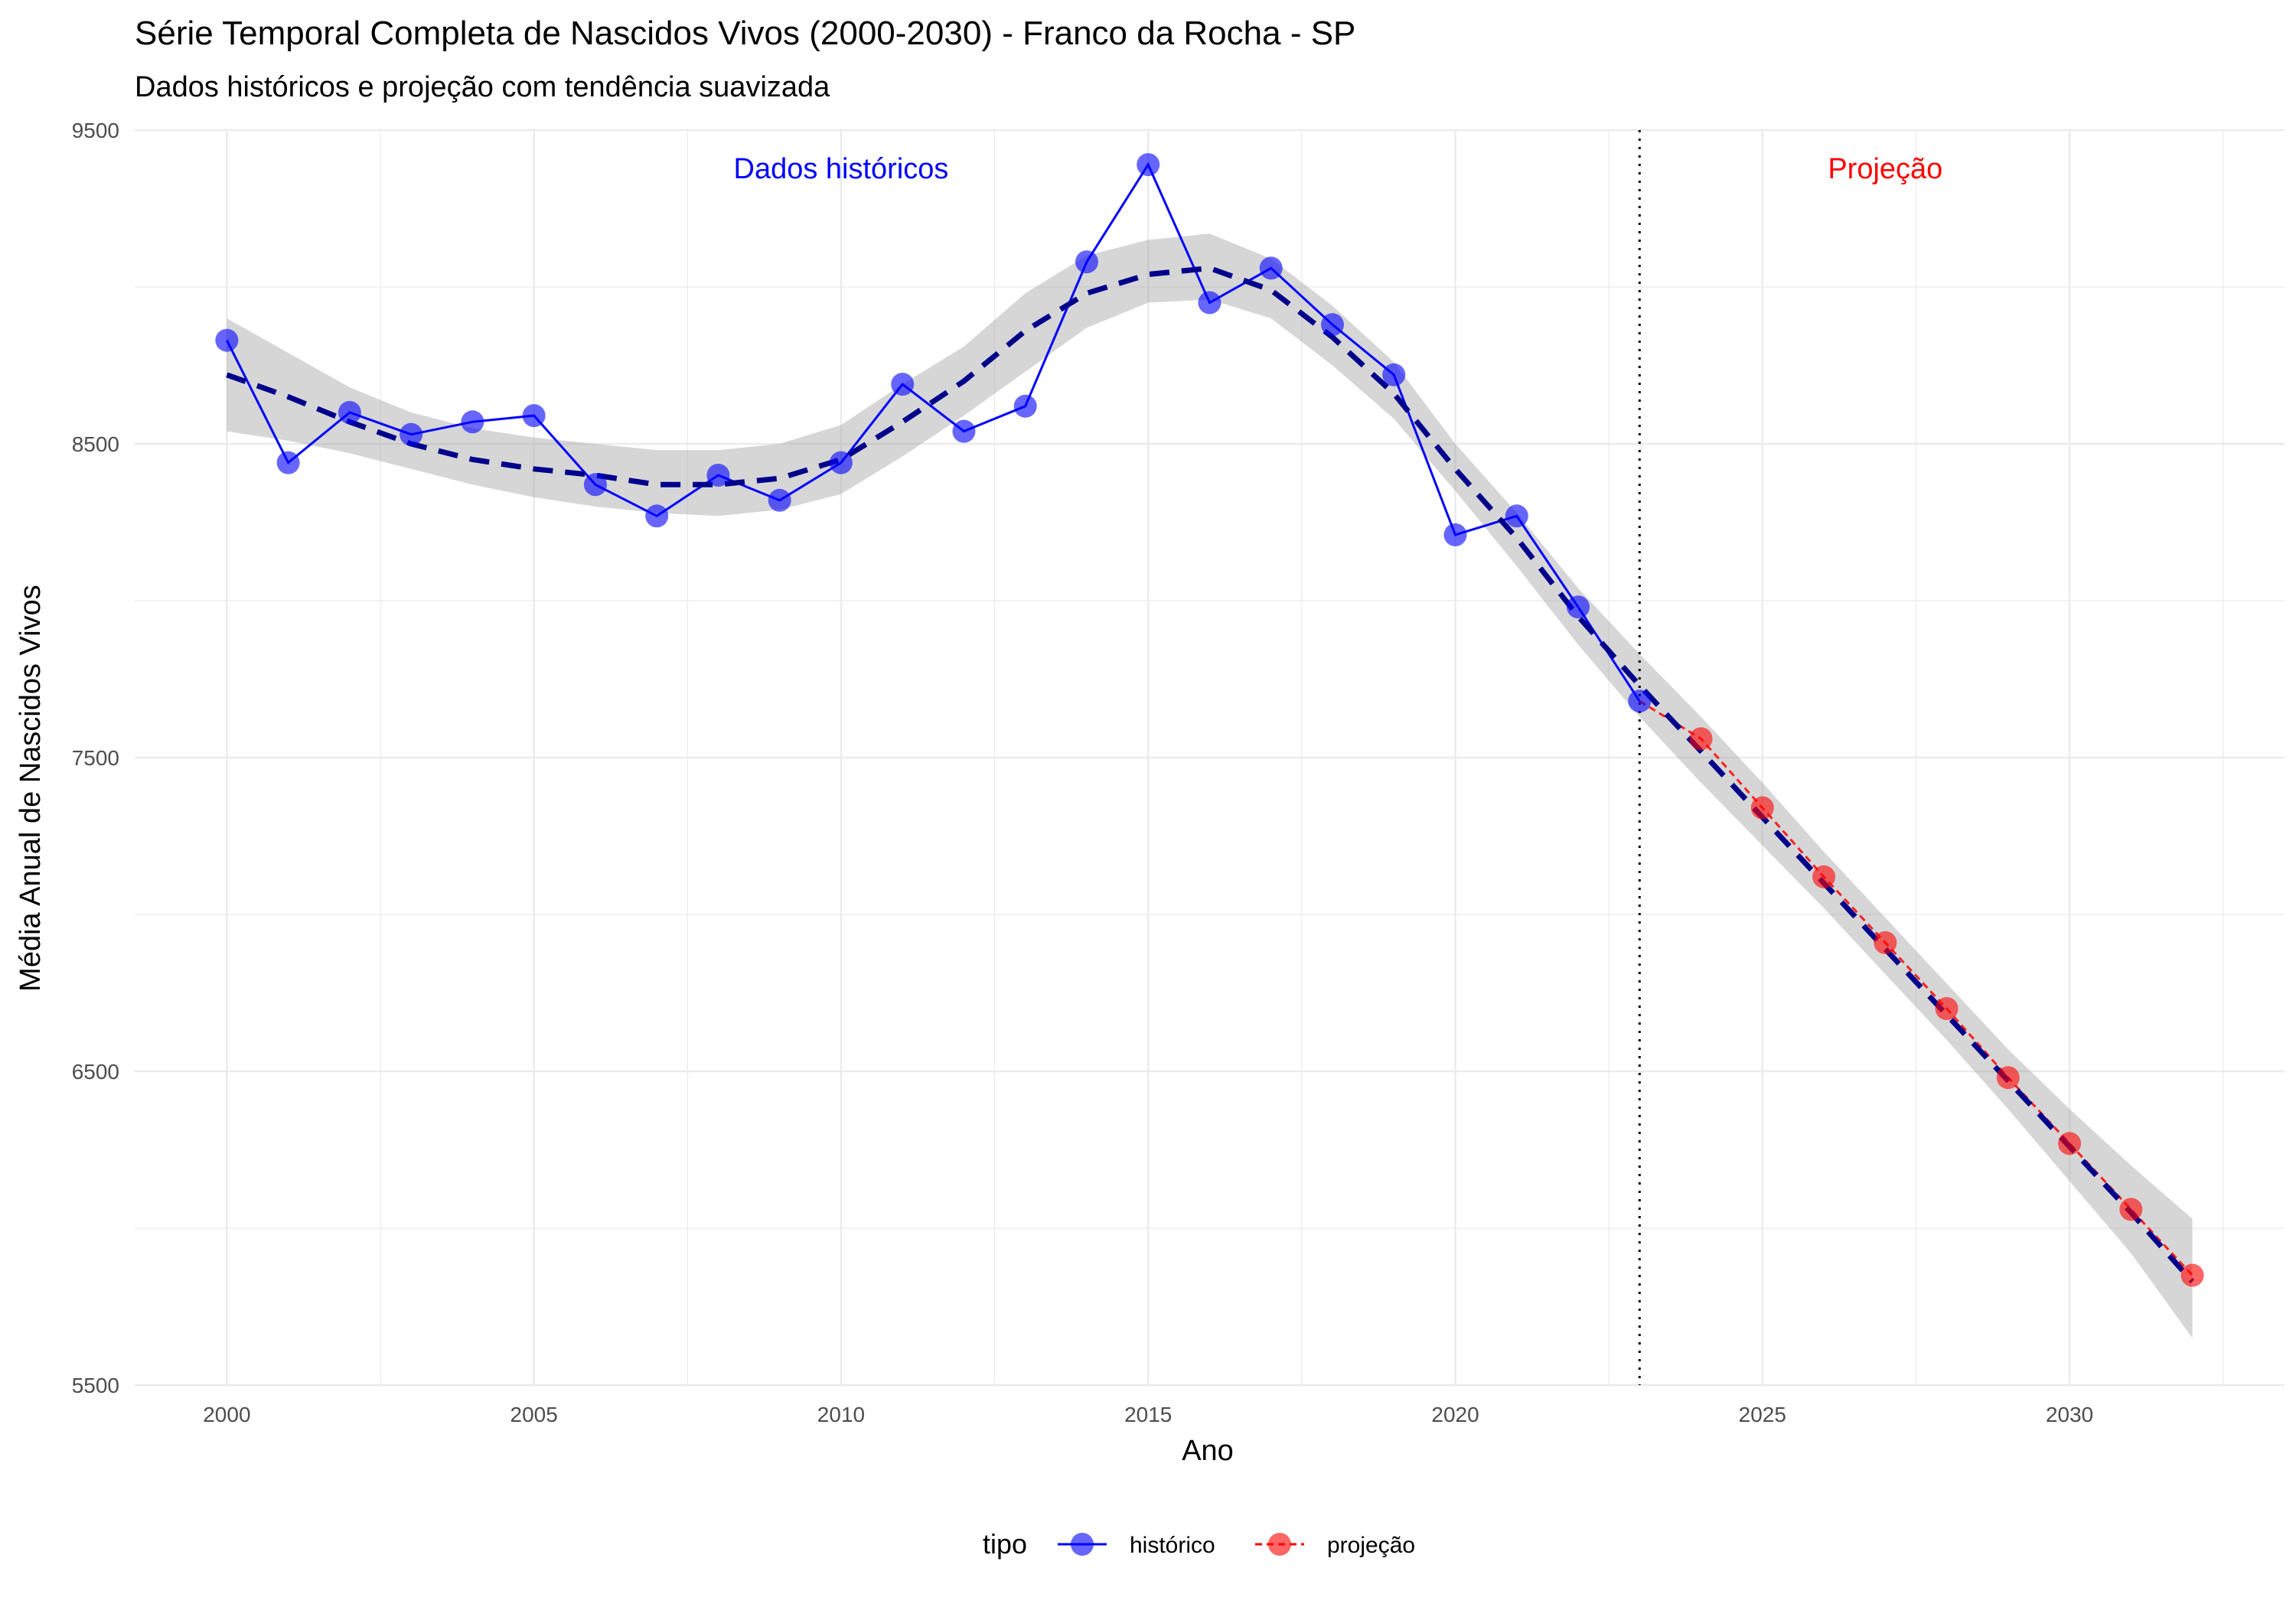 Image resolution: width=2296 pixels, height=1607 pixels. Describe the element at coordinates (1082, 1544) in the screenshot. I see `legend-key-historico-dot` at that location.